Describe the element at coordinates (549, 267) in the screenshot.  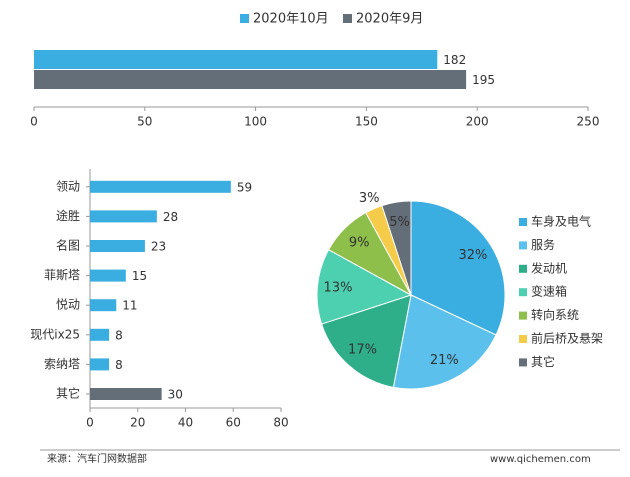
I see `legend-label: 发动机` at that location.